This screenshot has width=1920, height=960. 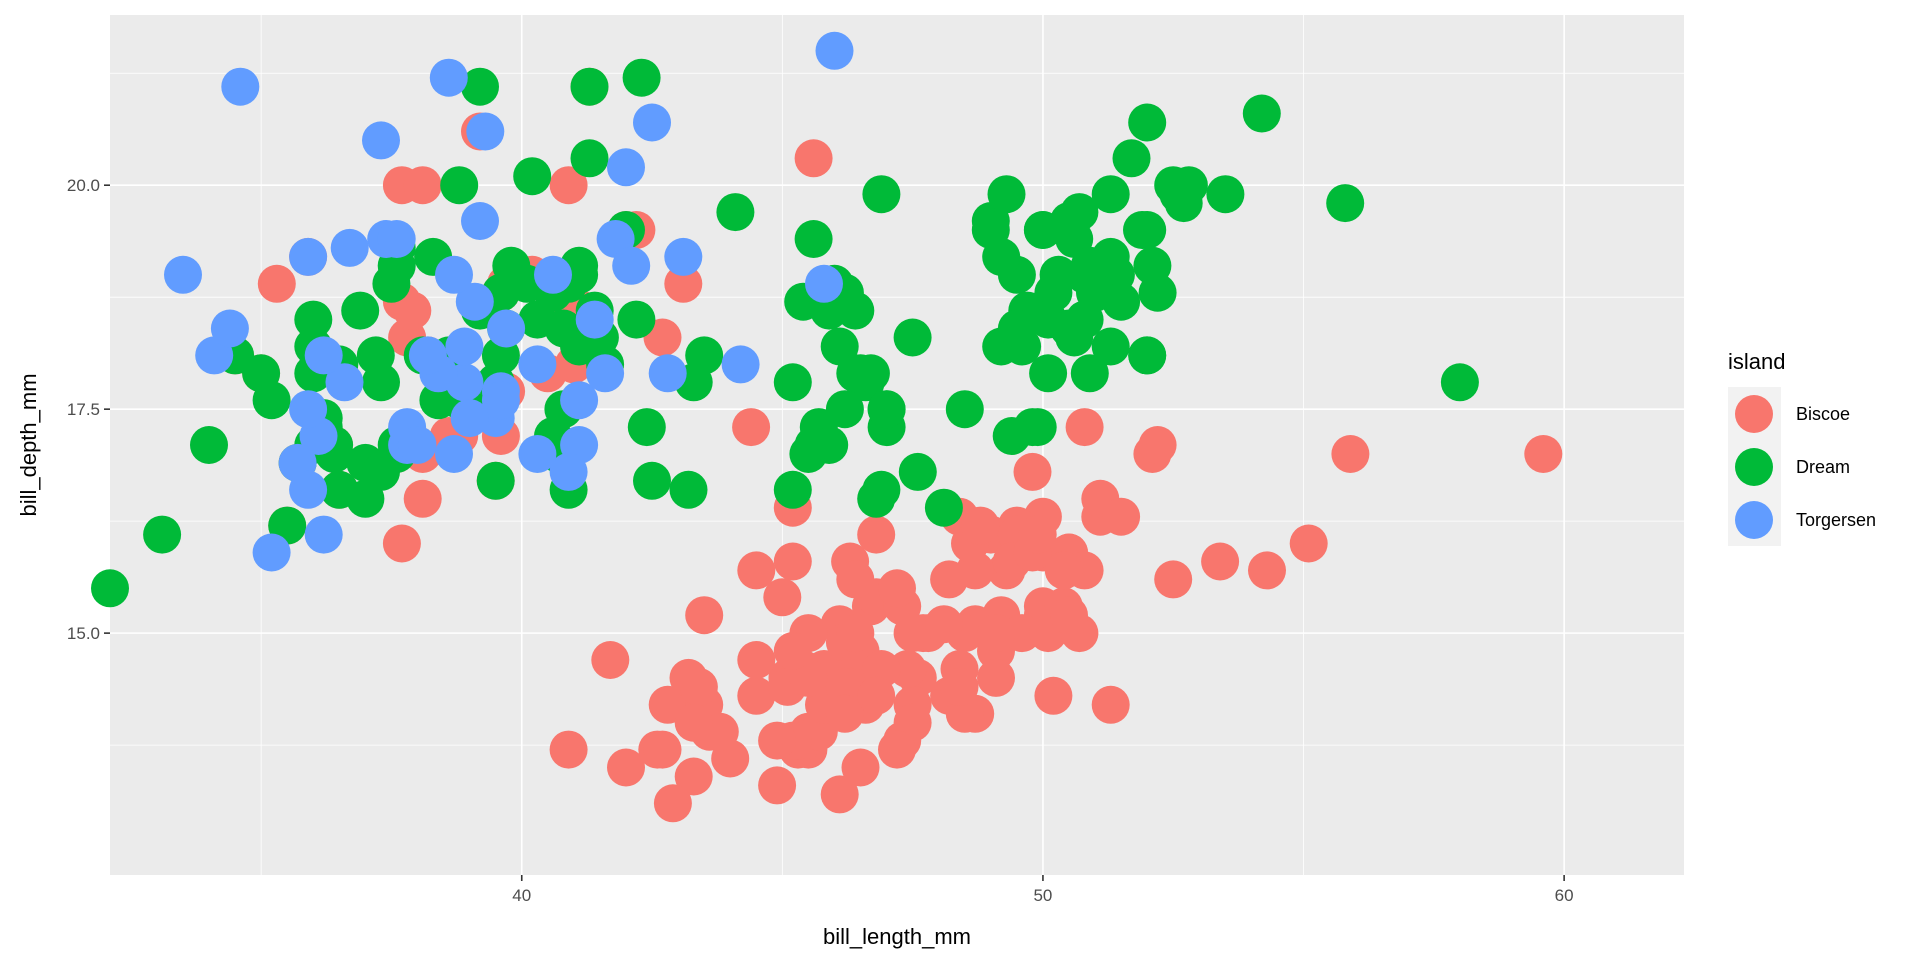 What do you see at coordinates (1802, 447) in the screenshot?
I see `legend: island Biscoe Dream Torgersen` at bounding box center [1802, 447].